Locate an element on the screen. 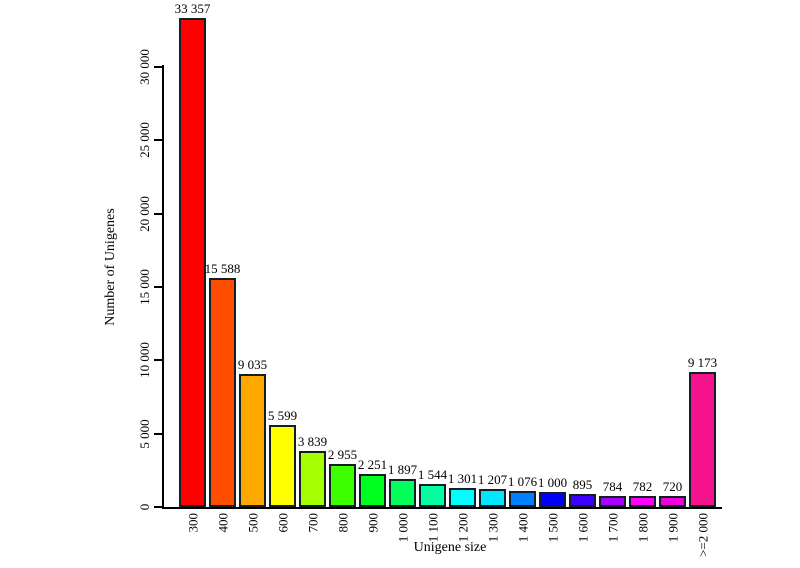  bar-value-label: 1 301 is located at coordinates (462, 478).